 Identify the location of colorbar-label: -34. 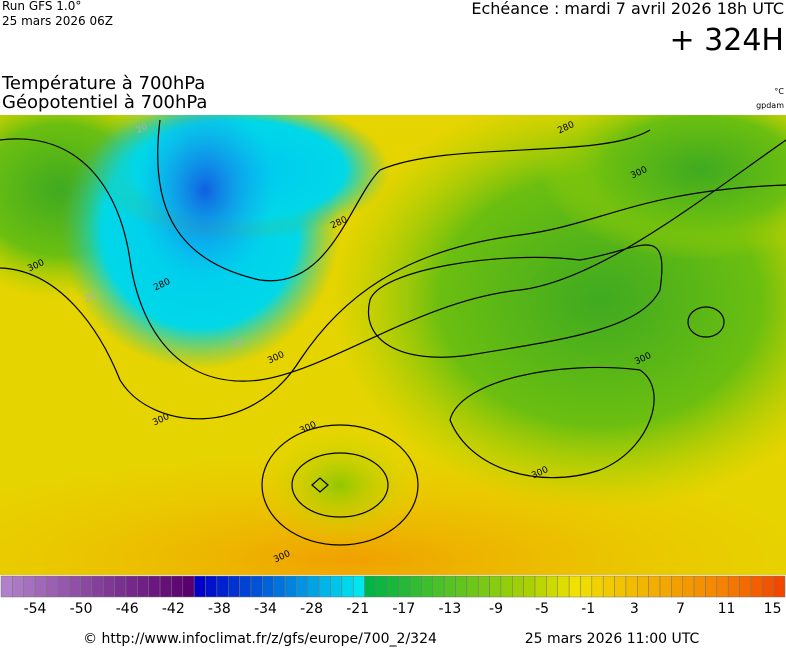
(265, 609).